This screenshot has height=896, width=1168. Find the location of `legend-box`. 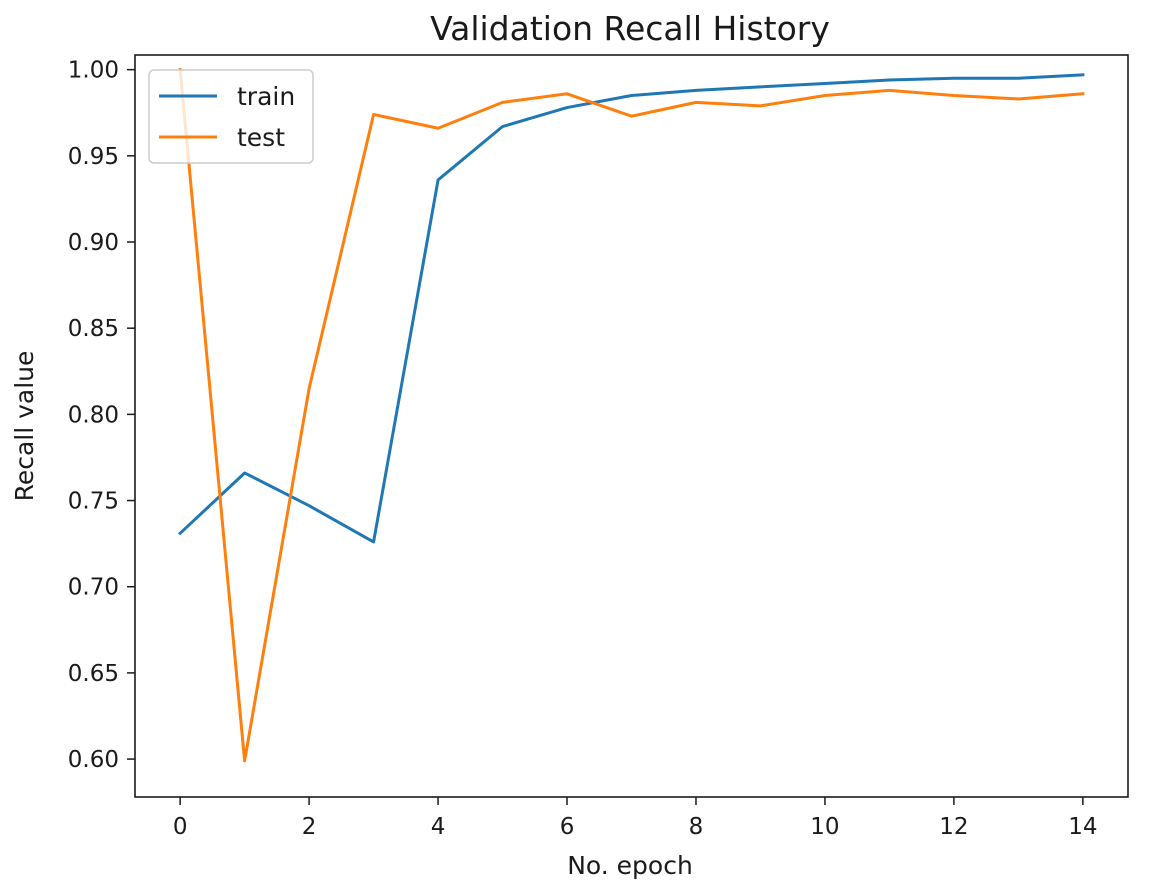

legend-box is located at coordinates (231, 116).